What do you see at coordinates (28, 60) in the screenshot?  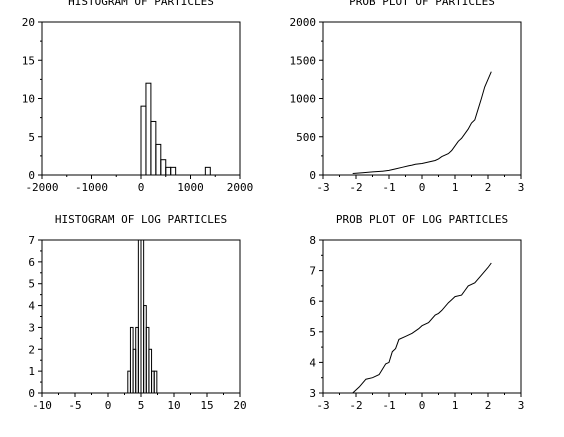 I see `y-tick-label: 15` at bounding box center [28, 60].